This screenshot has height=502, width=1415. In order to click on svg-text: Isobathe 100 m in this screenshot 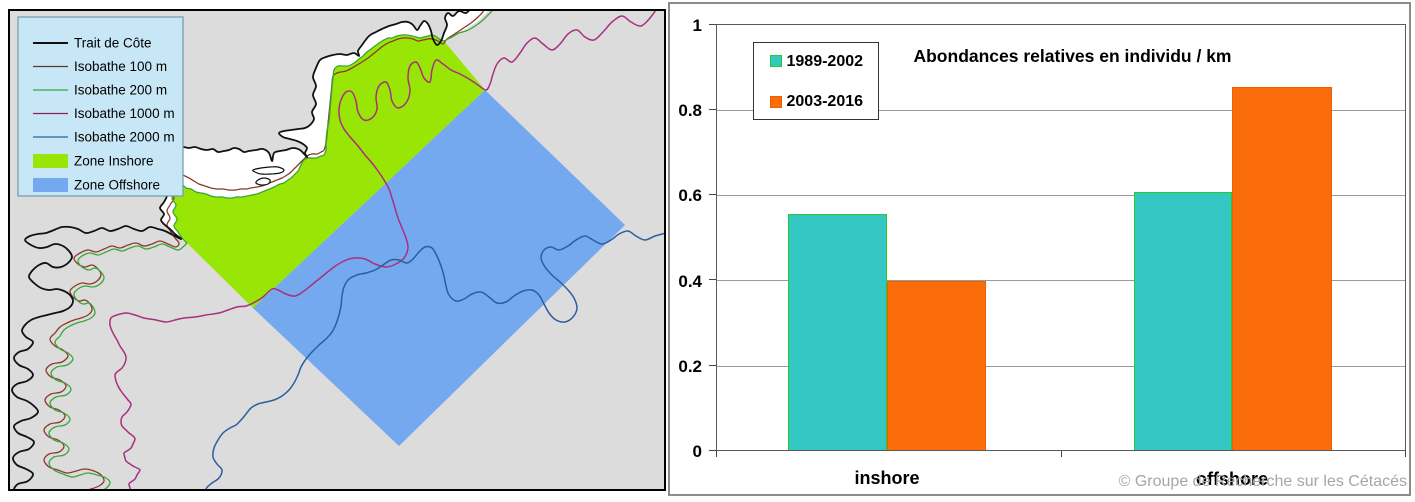, I will do `click(120, 66)`.